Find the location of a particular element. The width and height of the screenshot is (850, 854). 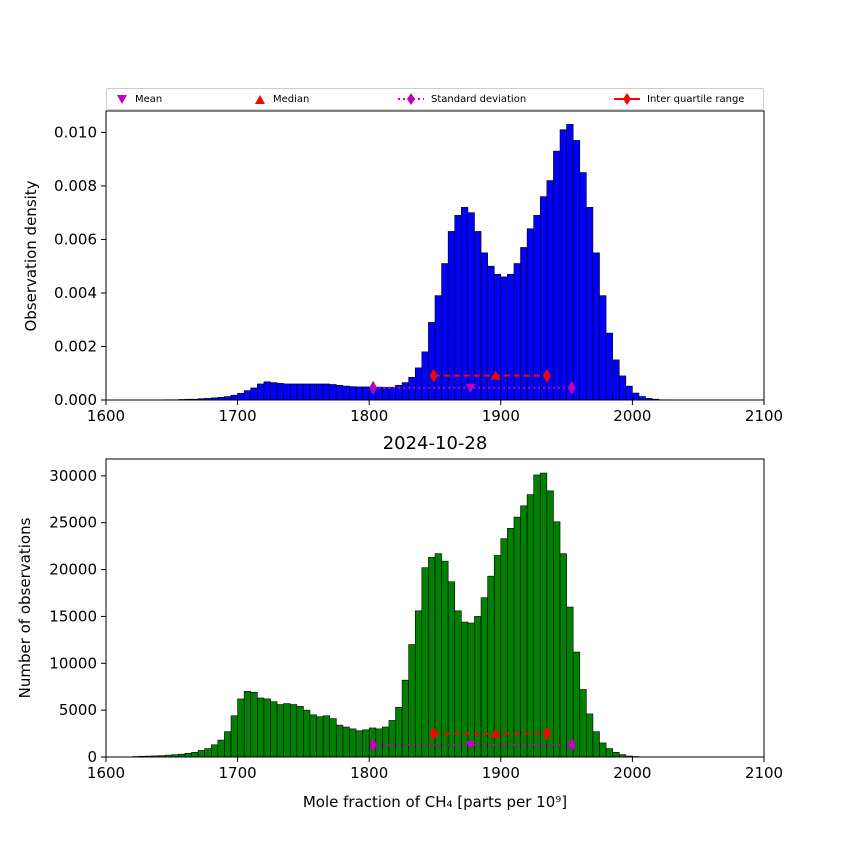

legend-item-iqr: Inter quartile range is located at coordinates (678, 99).